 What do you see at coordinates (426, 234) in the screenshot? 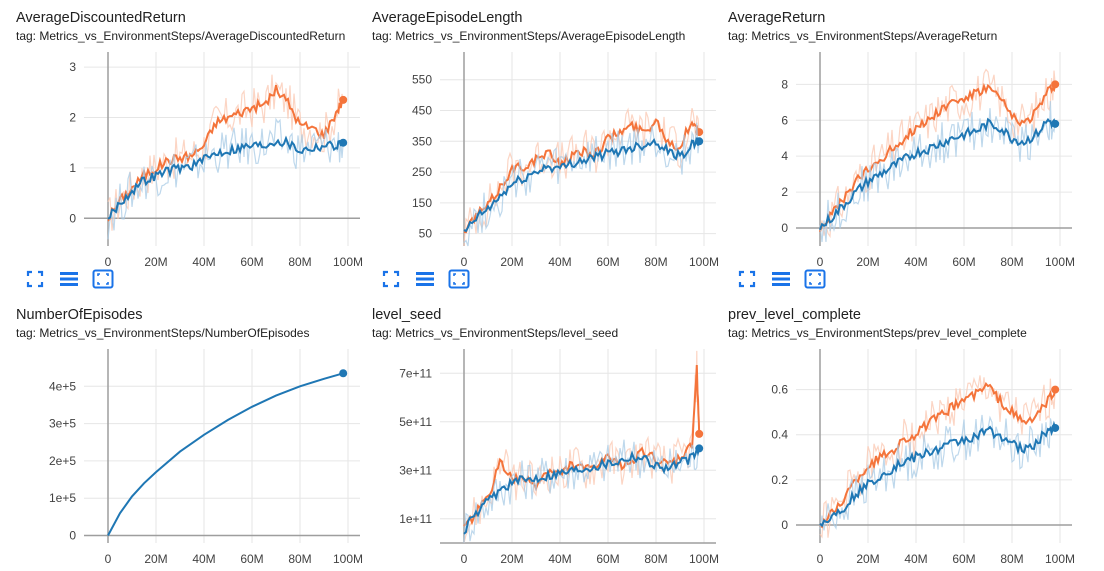
I see `y-tick-label: 50` at bounding box center [426, 234].